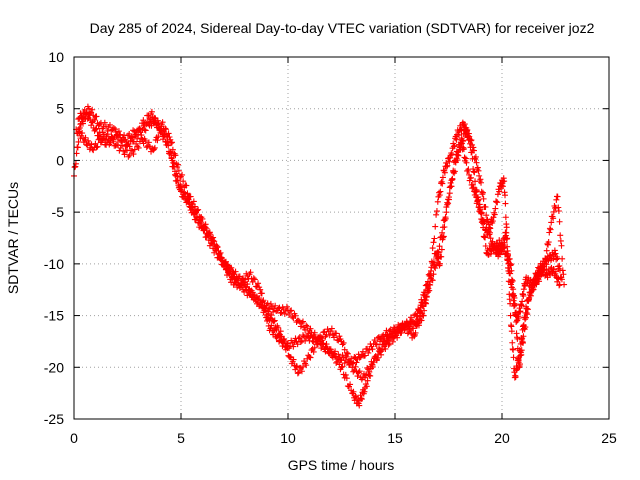 This screenshot has height=480, width=640. What do you see at coordinates (395, 438) in the screenshot?
I see `x-tick-label: 15` at bounding box center [395, 438].